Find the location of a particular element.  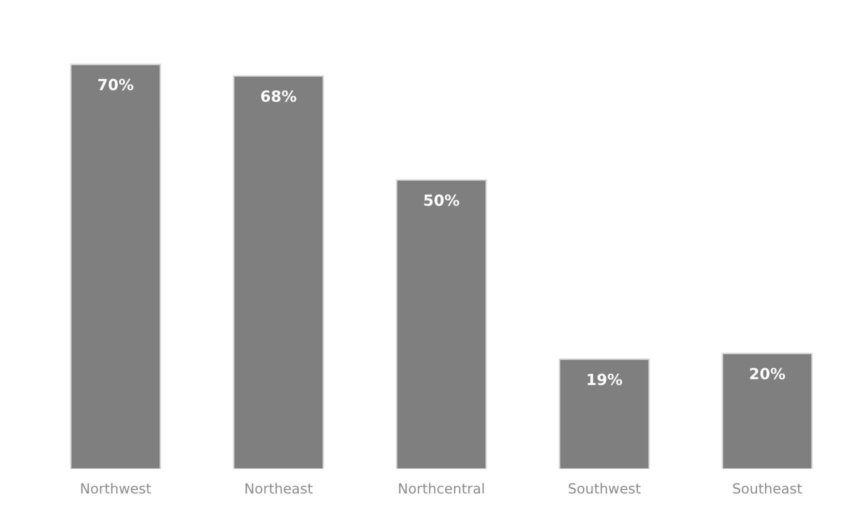

x-tick-label: Northwest is located at coordinates (116, 488).